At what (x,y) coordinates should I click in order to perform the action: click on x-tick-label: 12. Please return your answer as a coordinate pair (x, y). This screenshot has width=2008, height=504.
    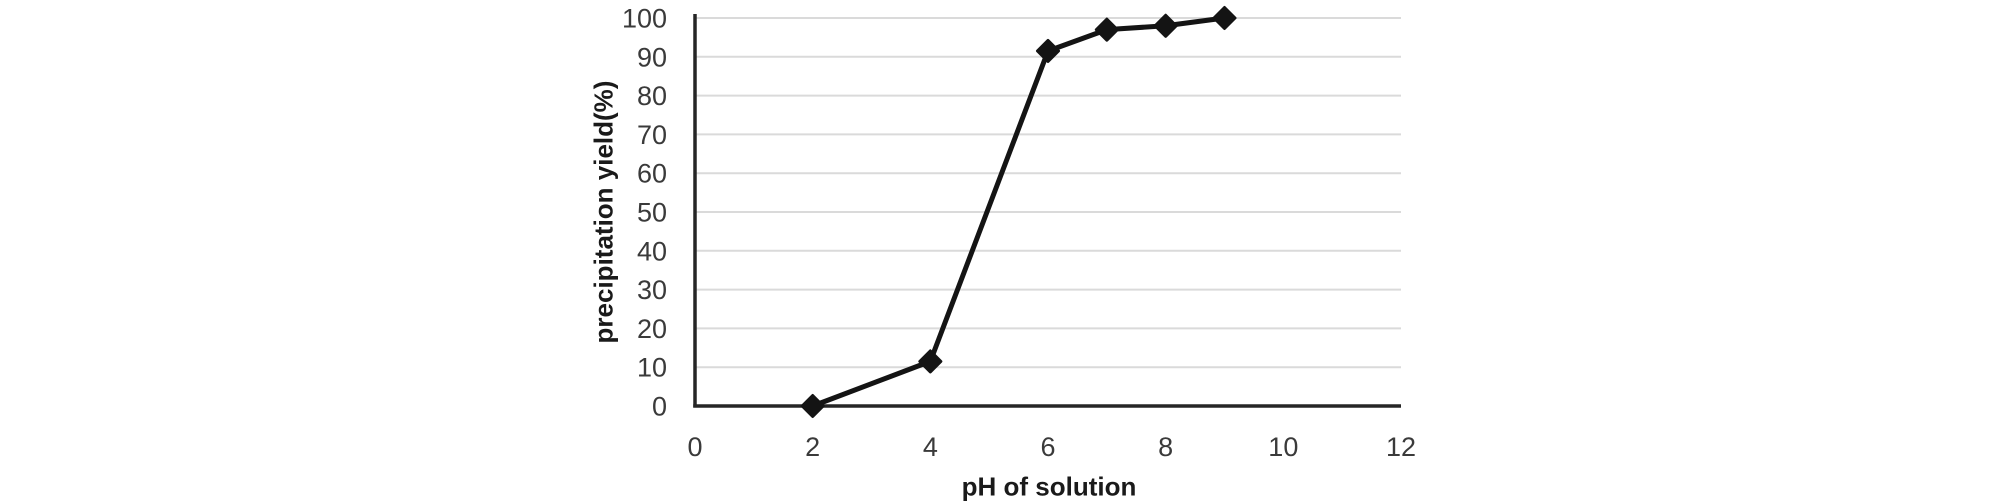
    Looking at the image, I should click on (1401, 447).